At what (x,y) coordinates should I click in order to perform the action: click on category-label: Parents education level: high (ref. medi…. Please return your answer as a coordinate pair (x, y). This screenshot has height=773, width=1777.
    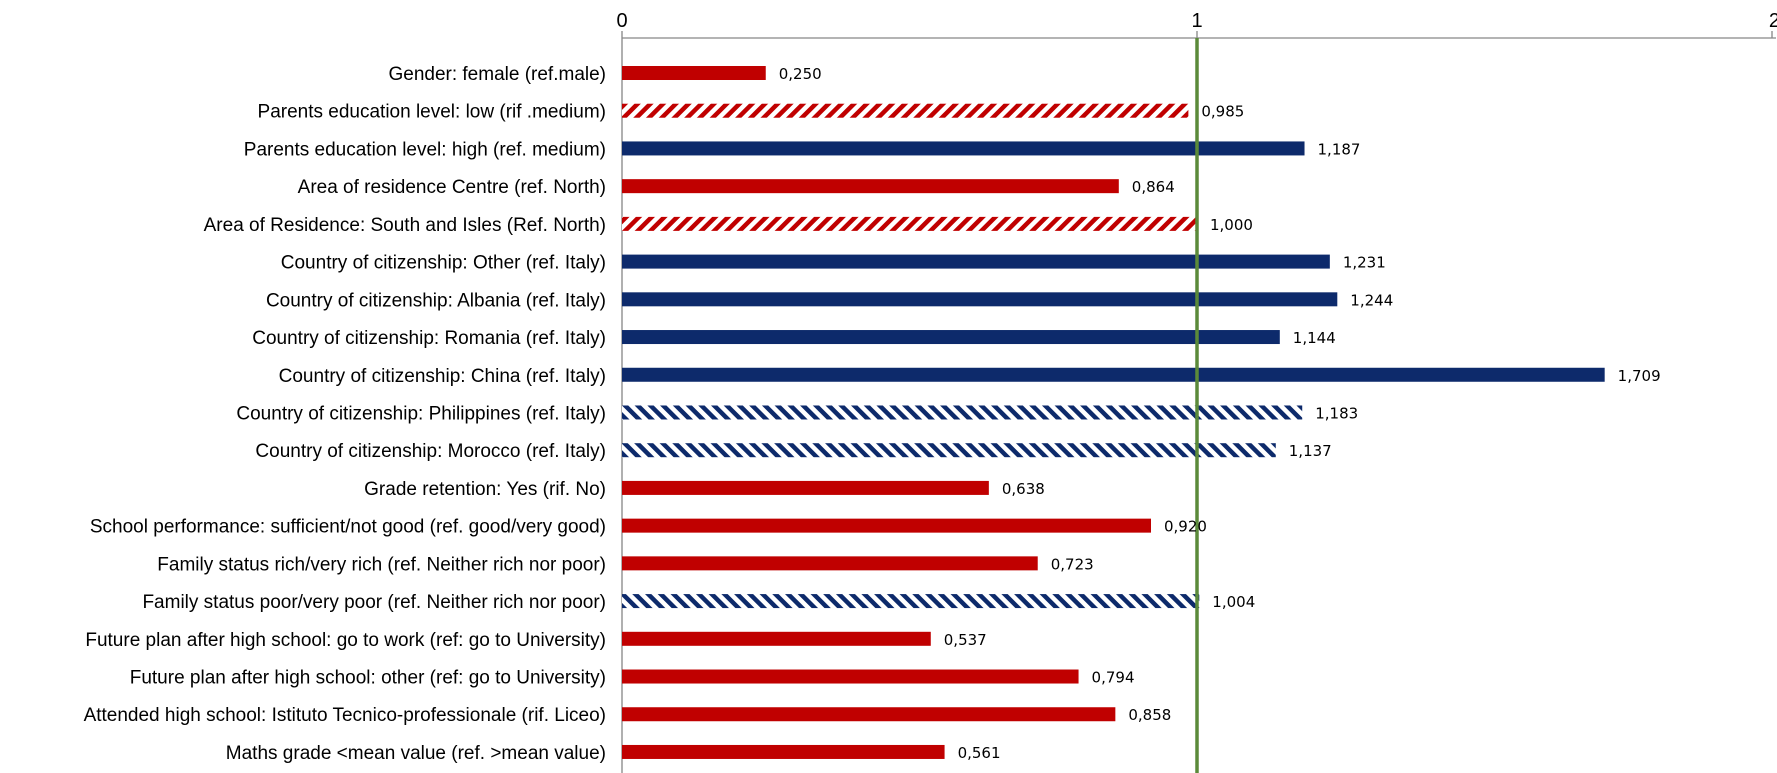
    Looking at the image, I should click on (425, 149).